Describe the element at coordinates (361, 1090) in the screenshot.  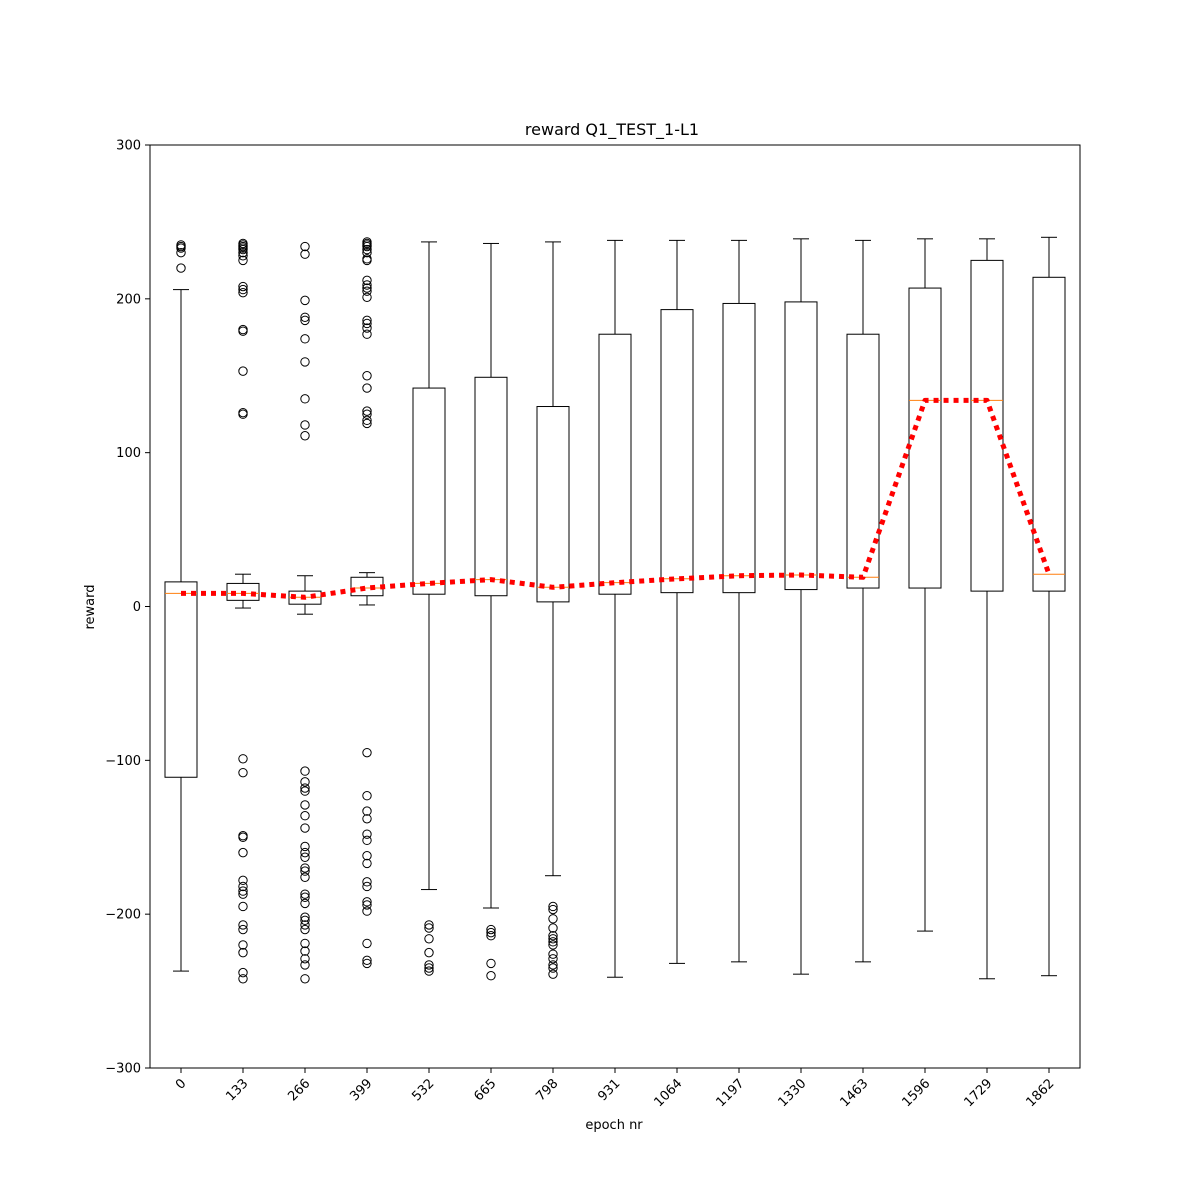
I see `x-tick-label: 399` at that location.